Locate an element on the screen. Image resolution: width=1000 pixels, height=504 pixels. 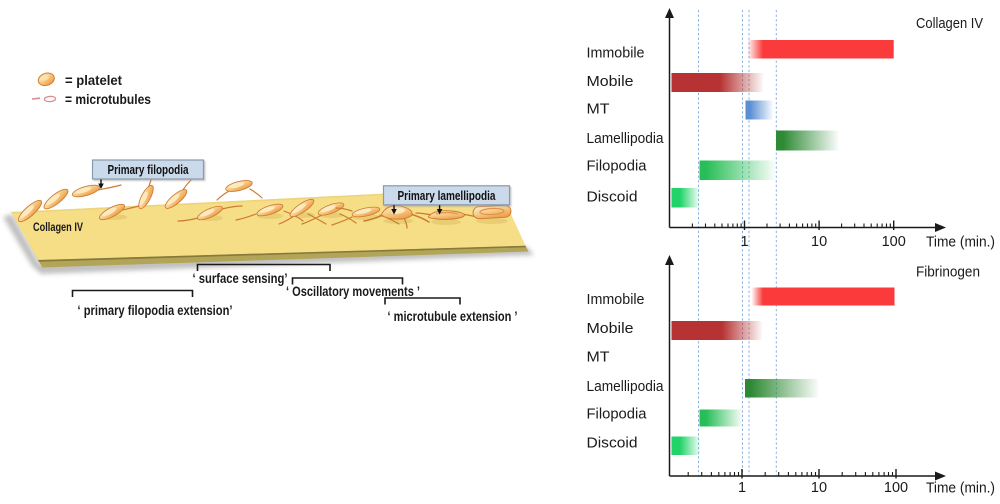
svg-text: = microtubules is located at coordinates (108, 99).